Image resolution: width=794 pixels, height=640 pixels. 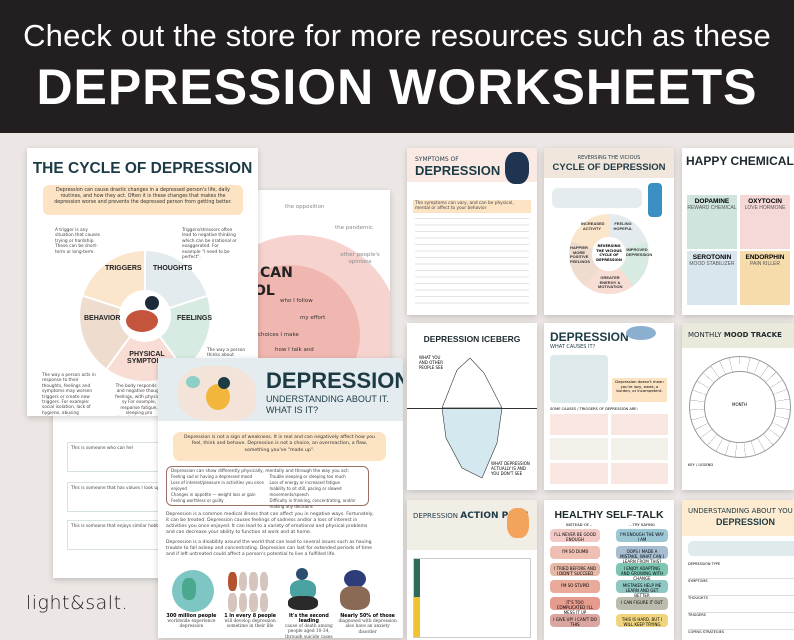 I want to click on iceberg-top-label: WHAT YOU AND OTHER PEOPLE SEE, so click(x=431, y=362).